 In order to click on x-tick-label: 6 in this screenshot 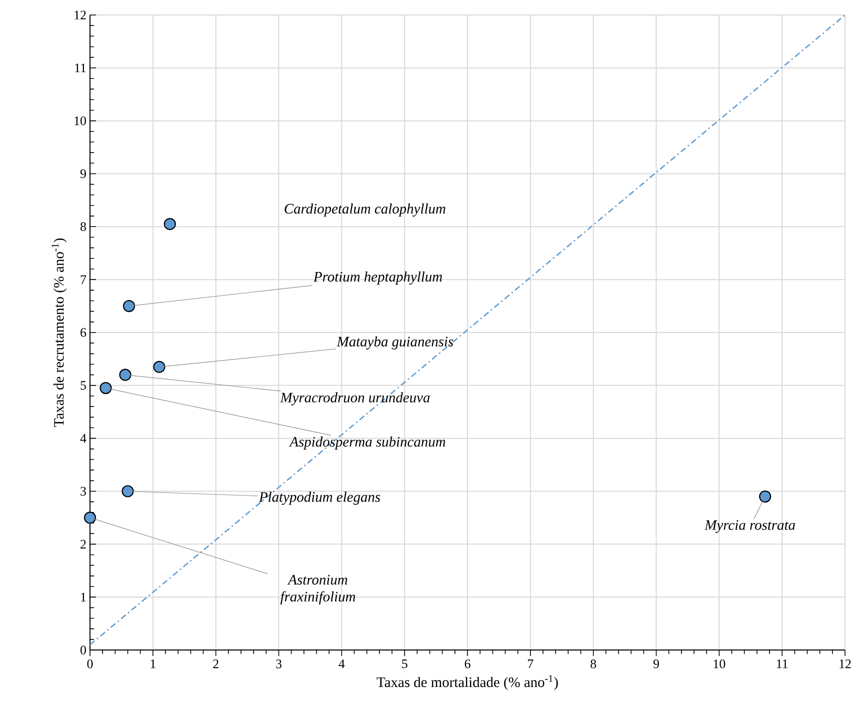, I will do `click(467, 664)`.